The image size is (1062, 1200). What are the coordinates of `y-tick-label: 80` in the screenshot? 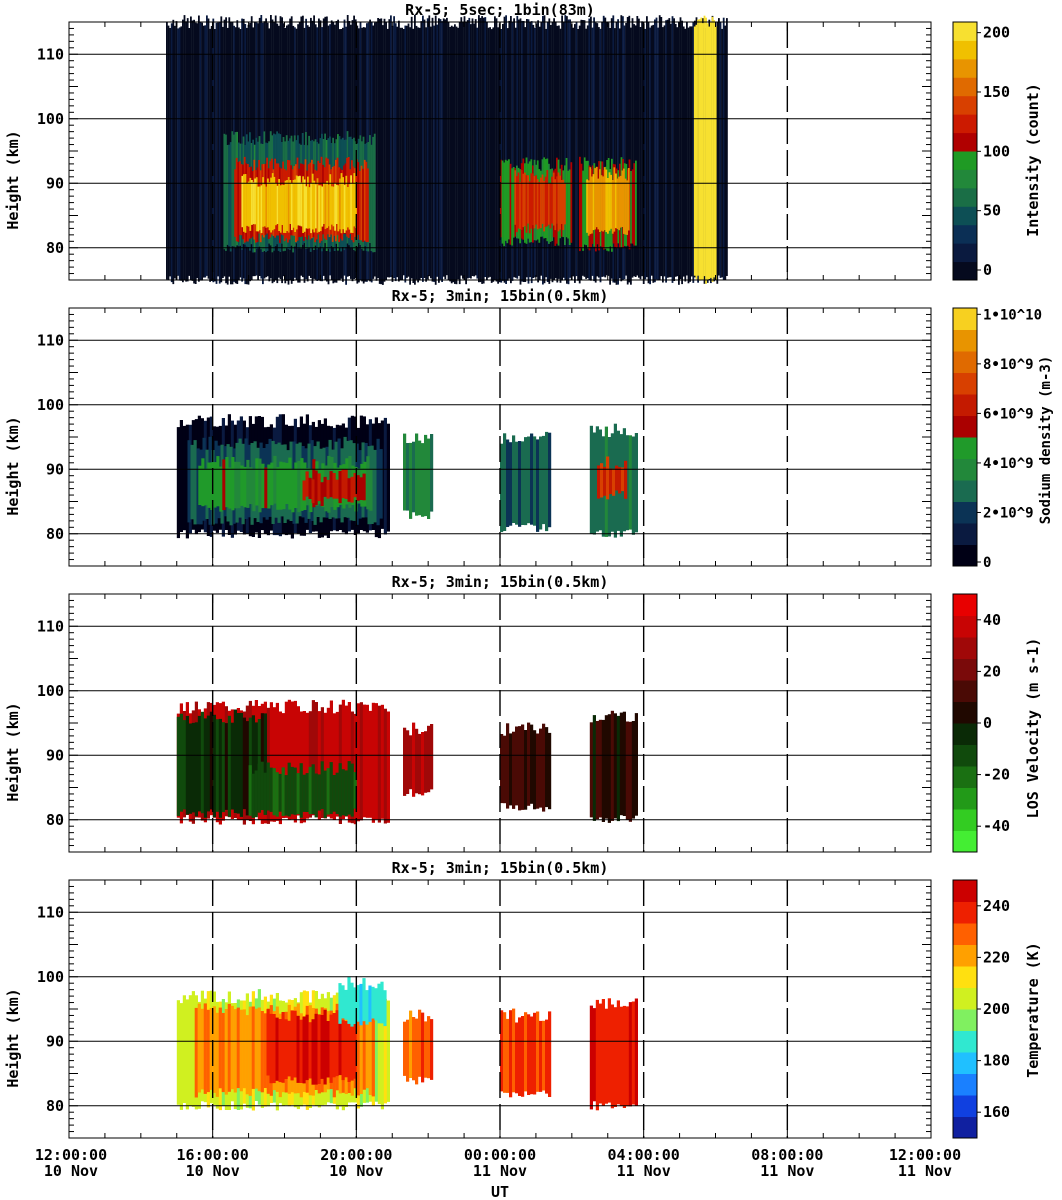 It's located at (55, 248).